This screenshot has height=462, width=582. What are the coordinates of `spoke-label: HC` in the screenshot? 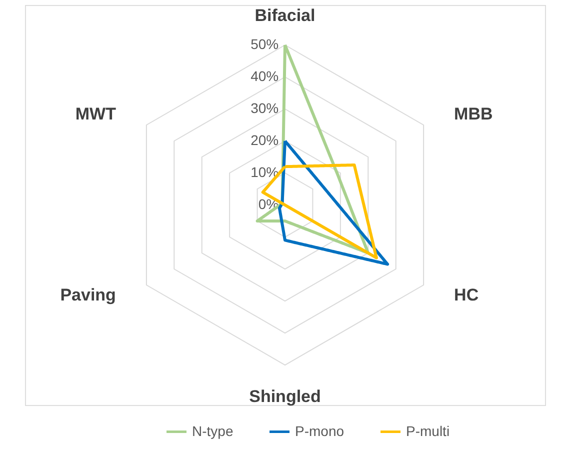 It's located at (466, 294).